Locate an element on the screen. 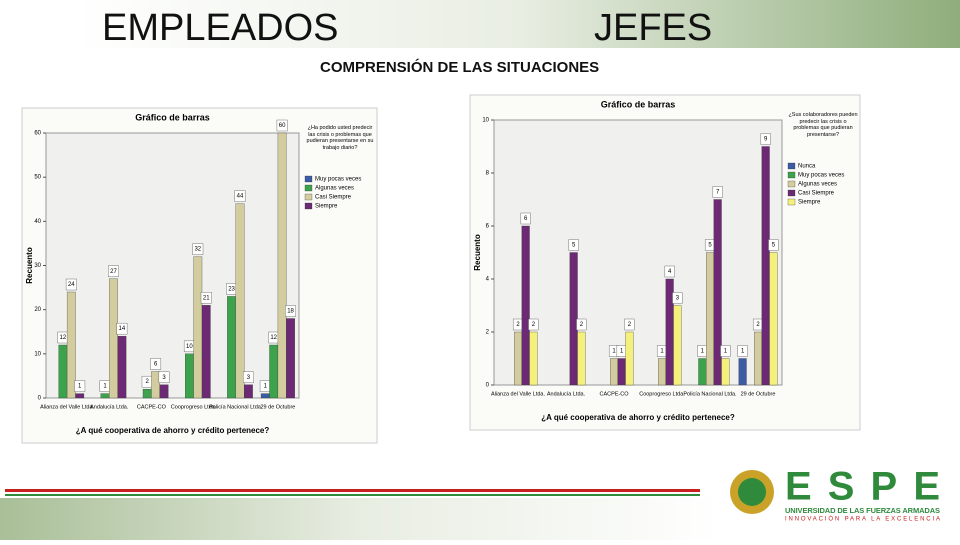  data-label: 10 is located at coordinates (189, 347).